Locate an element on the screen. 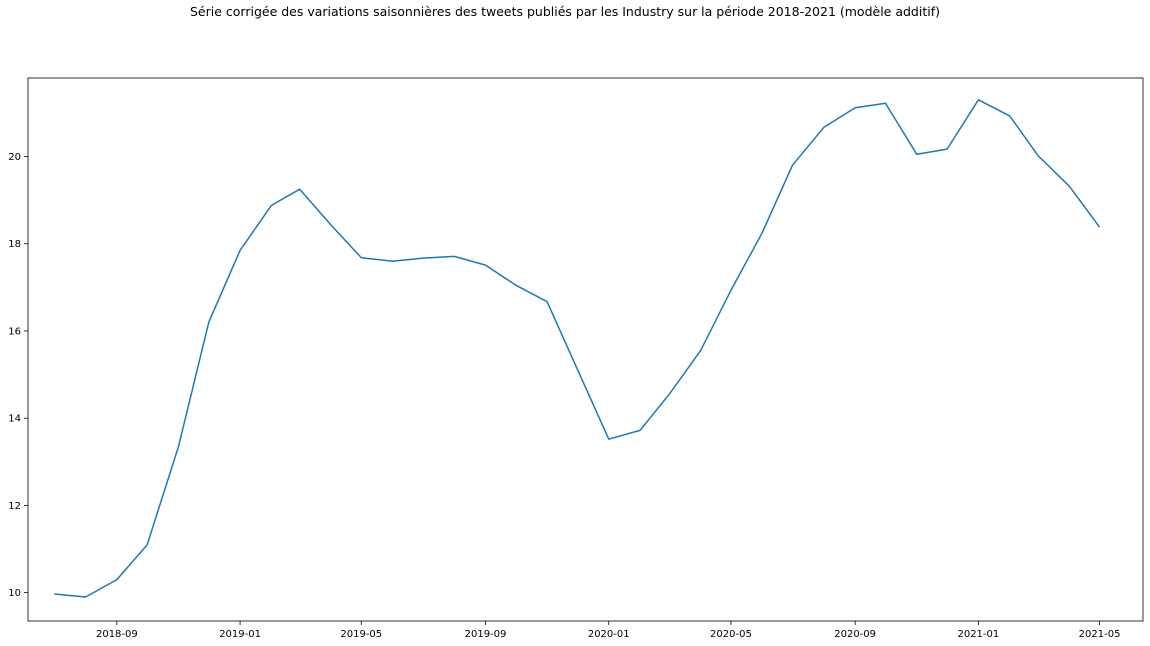 This screenshot has width=1150, height=646. y-axis: 10 12 14 16 18 20 is located at coordinates (18, 375).